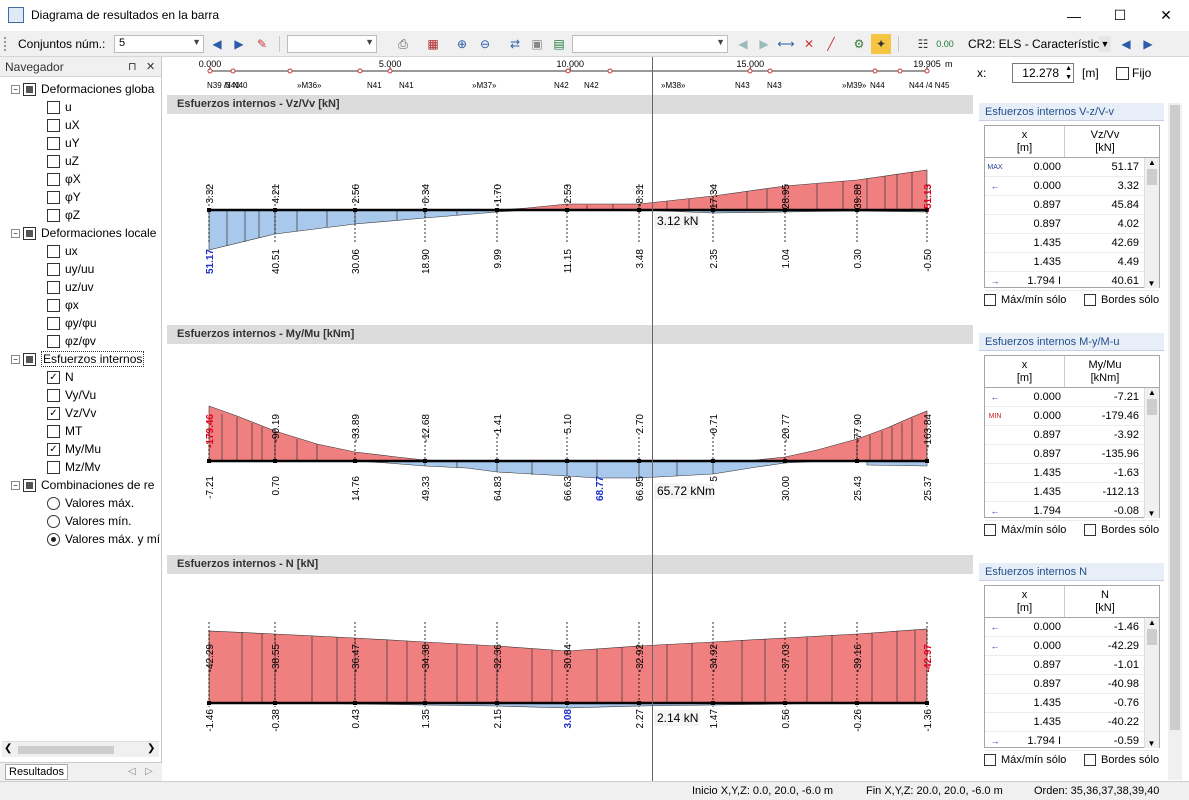 The height and width of the screenshot is (800, 1189). I want to click on load-combo-label: CR2: ELS - Característica, so click(1037, 44).